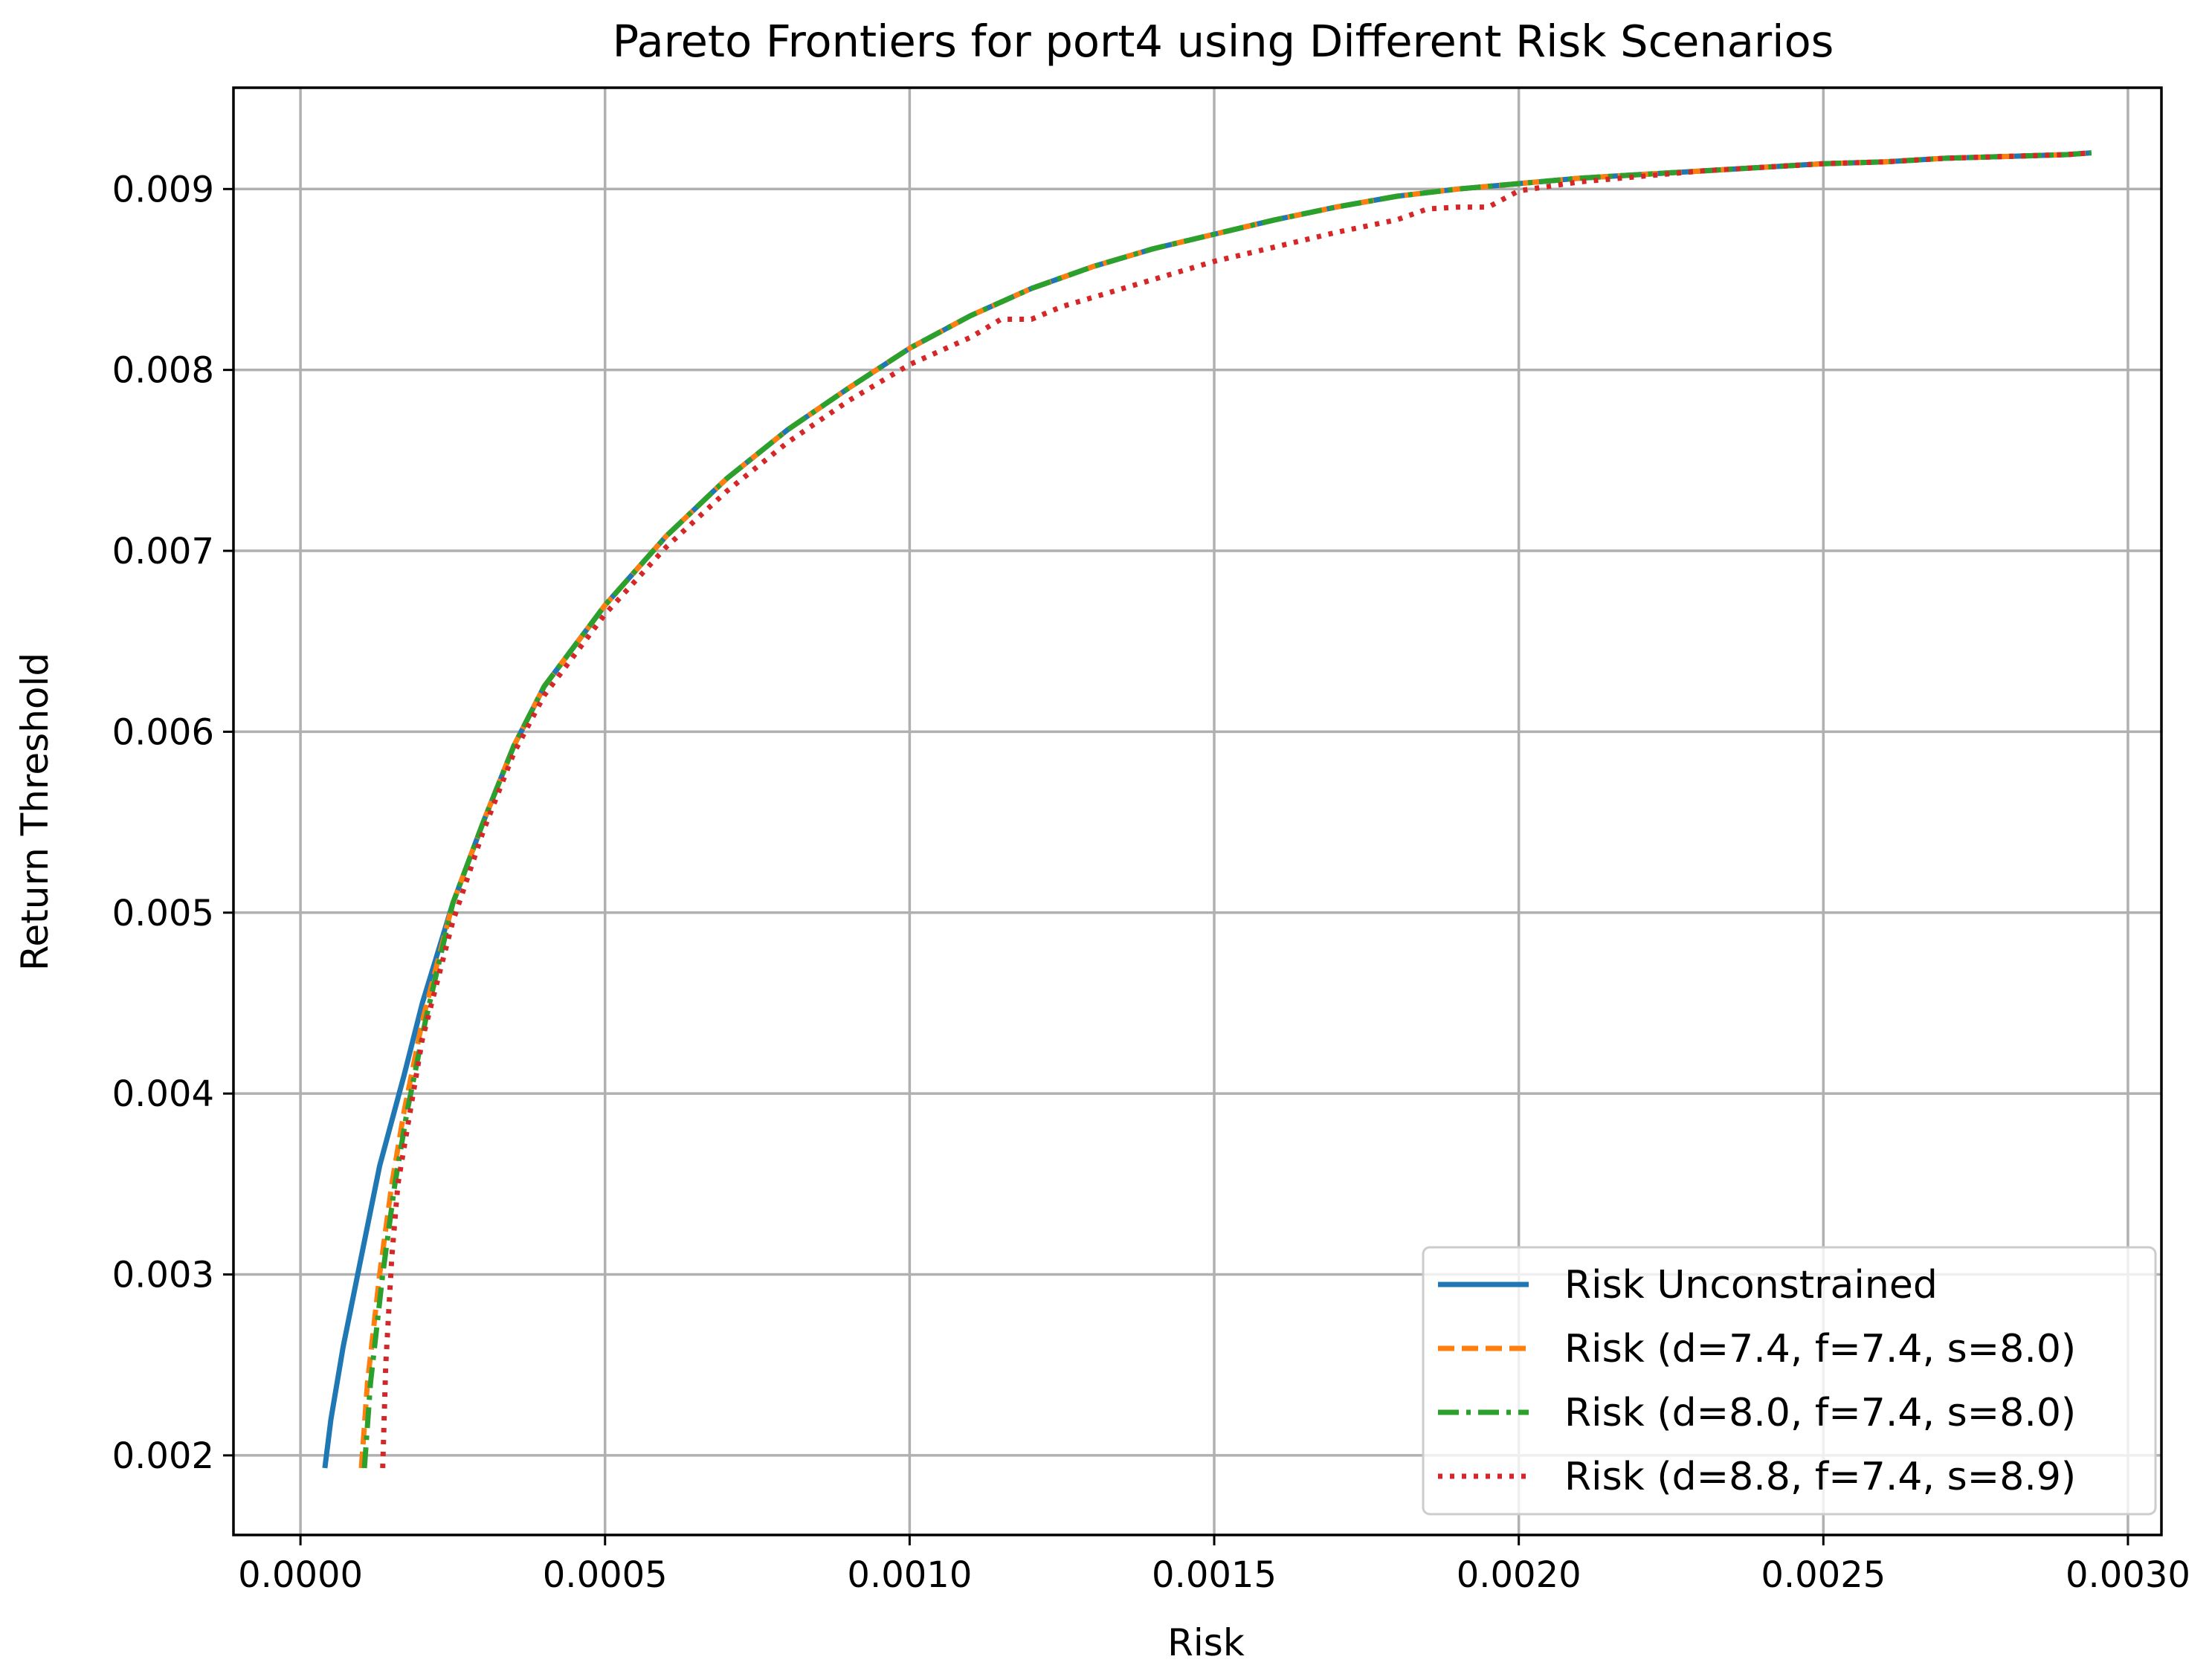  I want to click on x-tick-label: 0.0005, so click(605, 1575).